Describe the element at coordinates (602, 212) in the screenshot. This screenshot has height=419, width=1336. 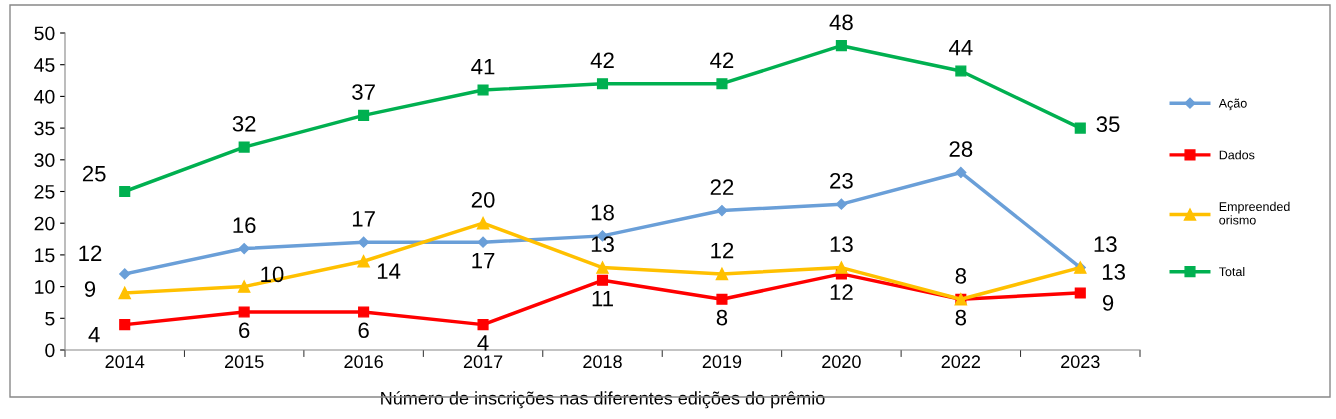
I see `data-label: 18` at that location.